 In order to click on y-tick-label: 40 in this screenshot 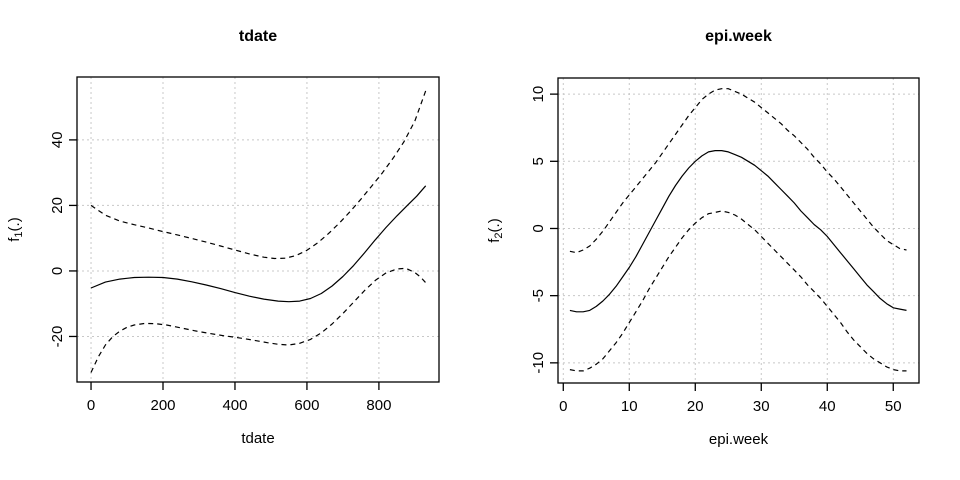, I will do `click(57, 140)`.